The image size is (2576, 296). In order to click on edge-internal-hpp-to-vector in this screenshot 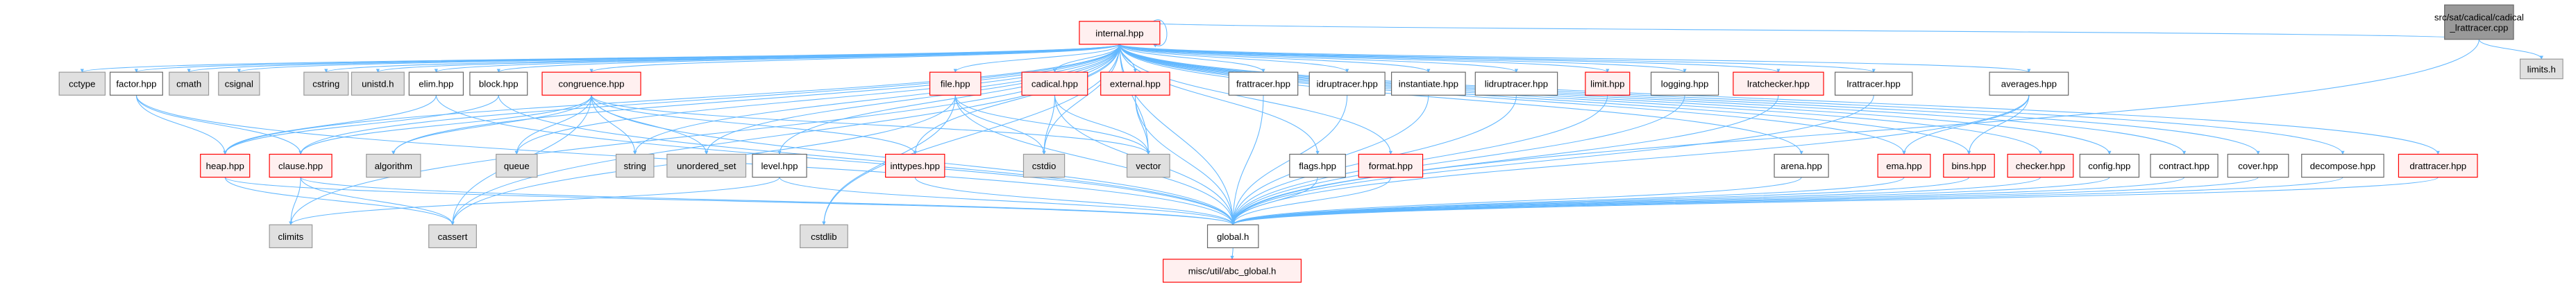, I will do `click(1134, 99)`.